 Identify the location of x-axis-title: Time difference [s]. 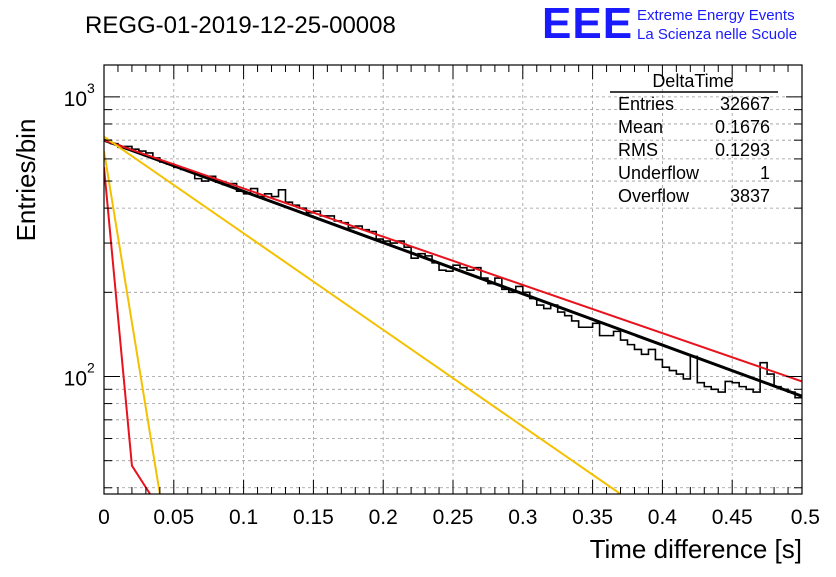
(696, 549).